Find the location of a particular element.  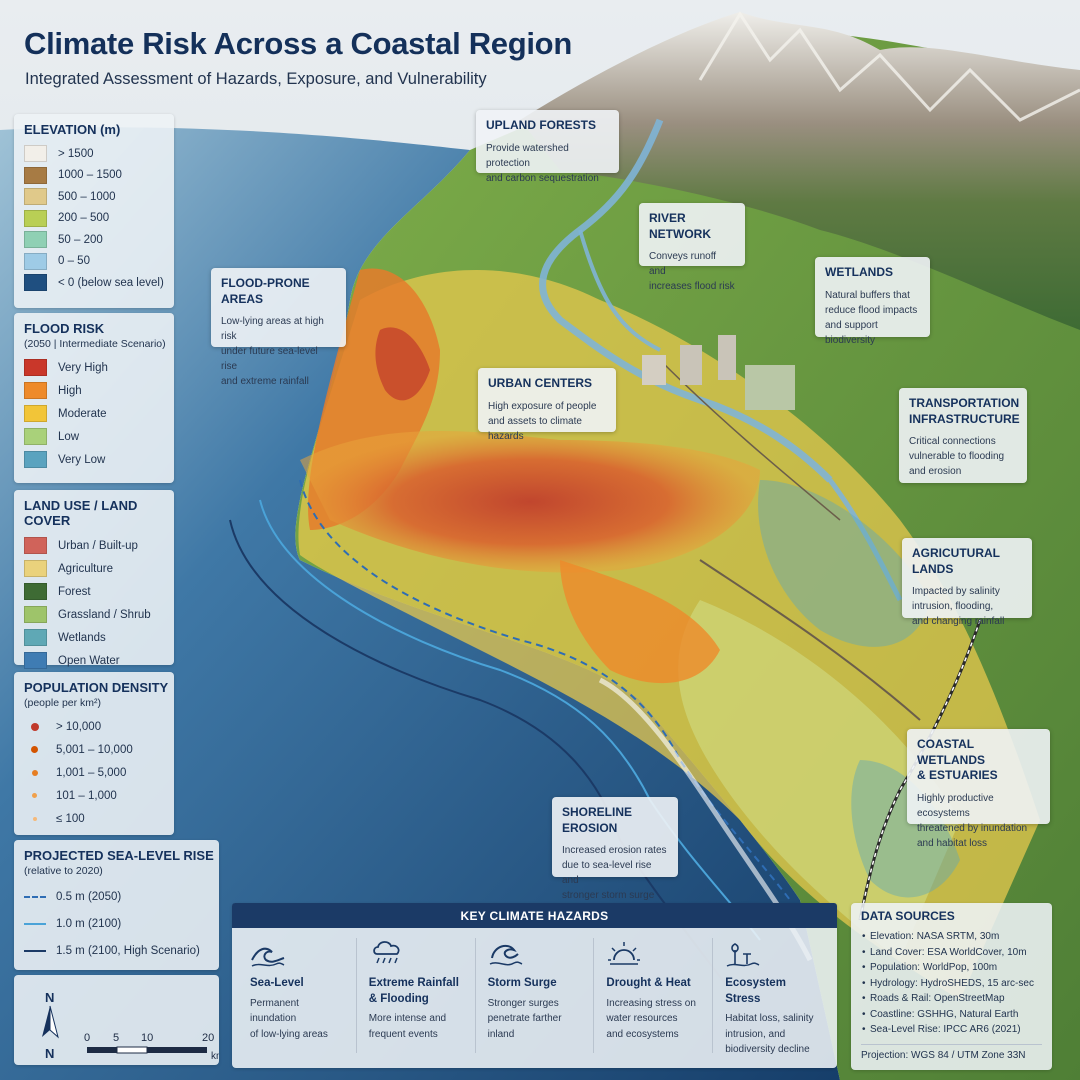

north-label: N is located at coordinates (49, 997).